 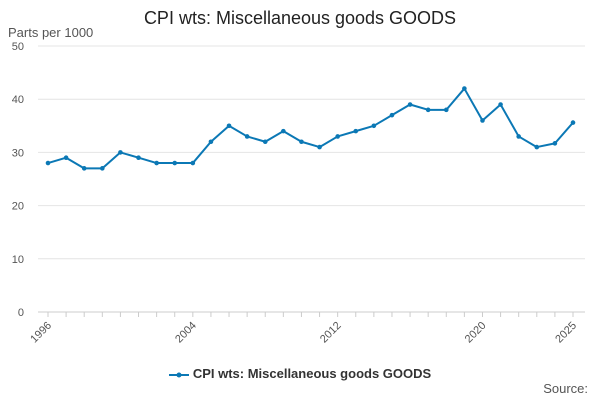 What do you see at coordinates (566, 333) in the screenshot?
I see `x-tick-label: 2025` at bounding box center [566, 333].